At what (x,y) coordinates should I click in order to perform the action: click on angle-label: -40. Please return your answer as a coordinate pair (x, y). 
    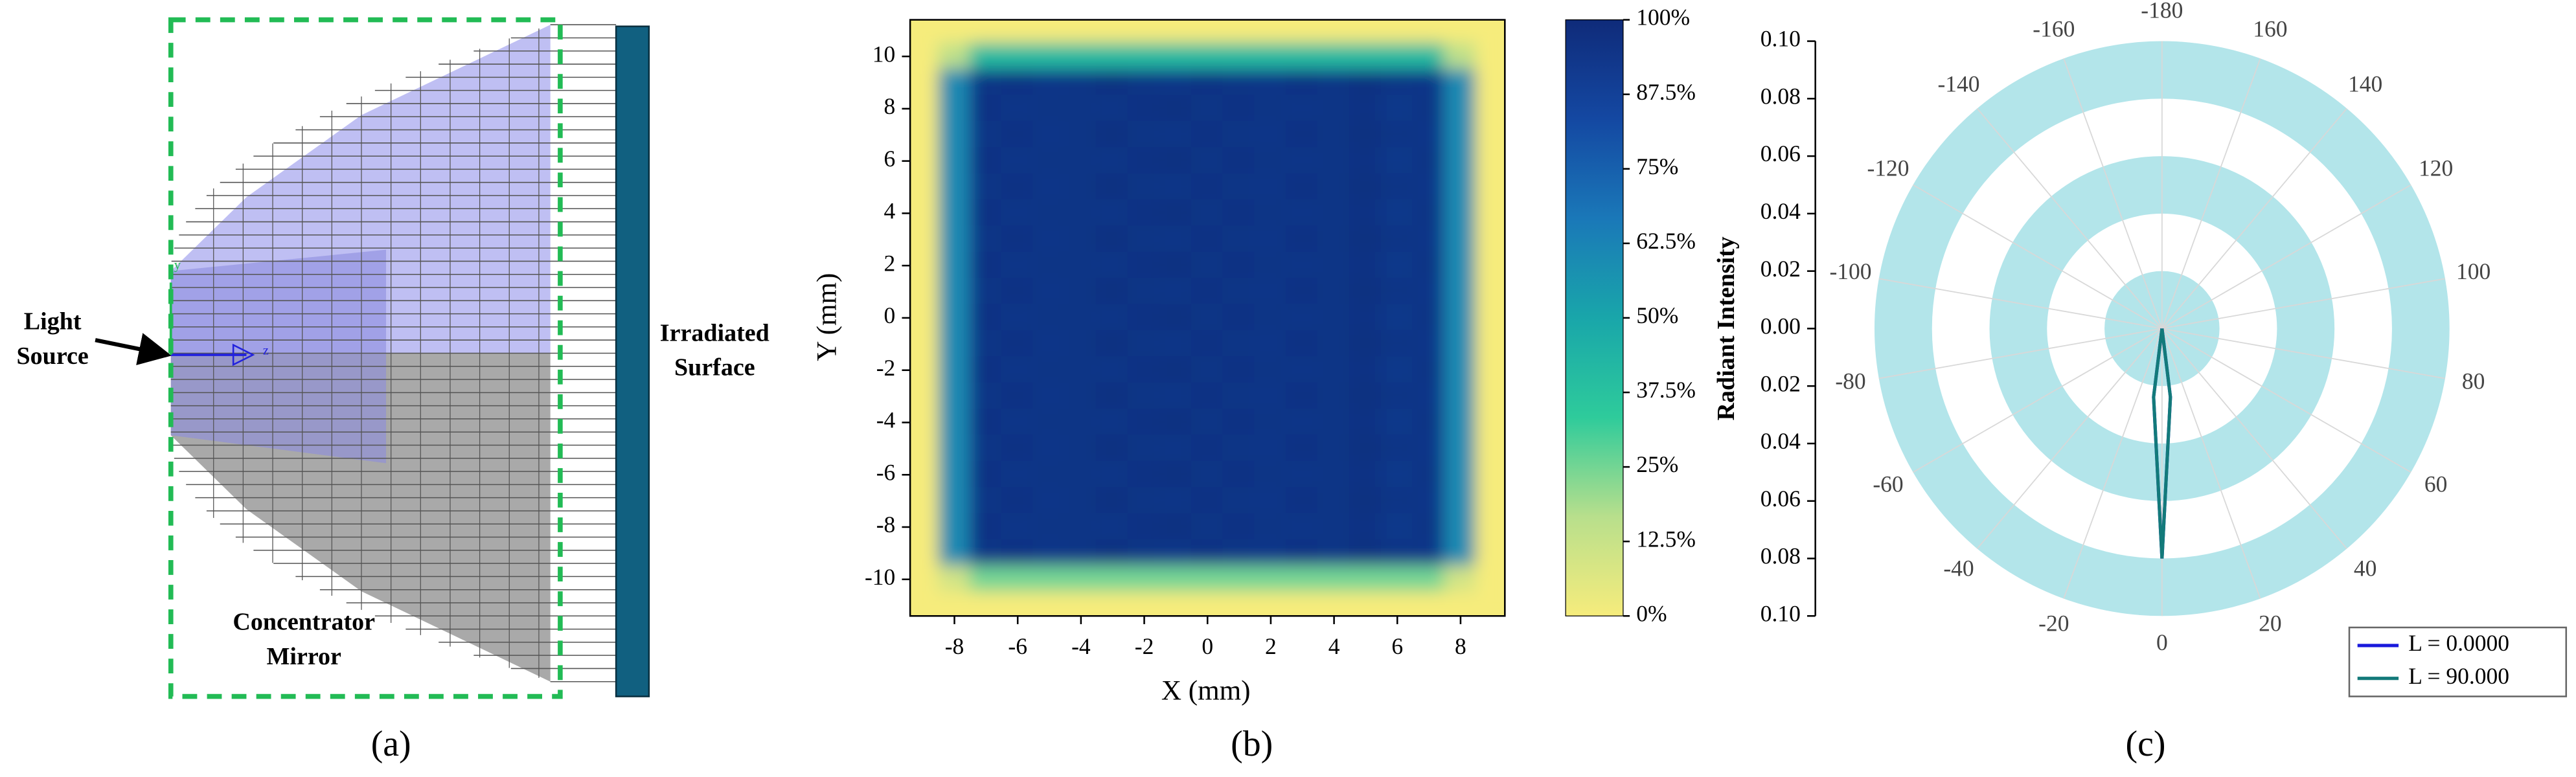
    Looking at the image, I should click on (1959, 568).